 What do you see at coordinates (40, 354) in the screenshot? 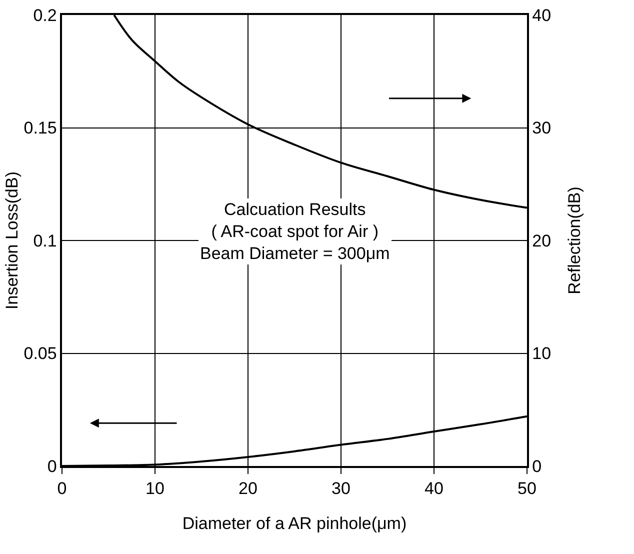
I see `y-tick-label: 0.05` at bounding box center [40, 354].